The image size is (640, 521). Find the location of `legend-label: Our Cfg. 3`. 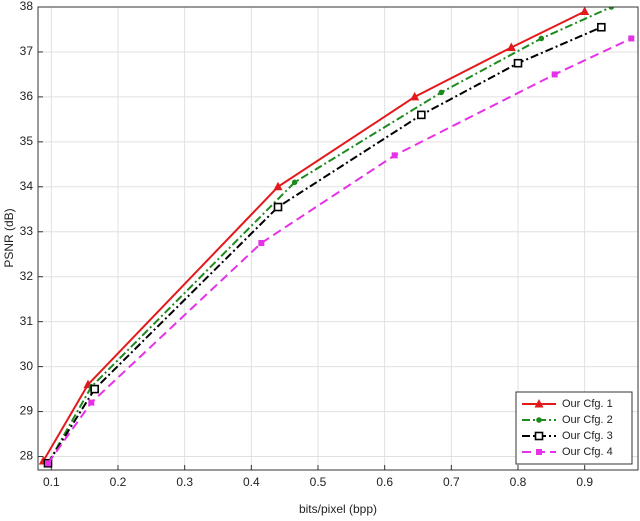

legend-label: Our Cfg. 3 is located at coordinates (587, 436).